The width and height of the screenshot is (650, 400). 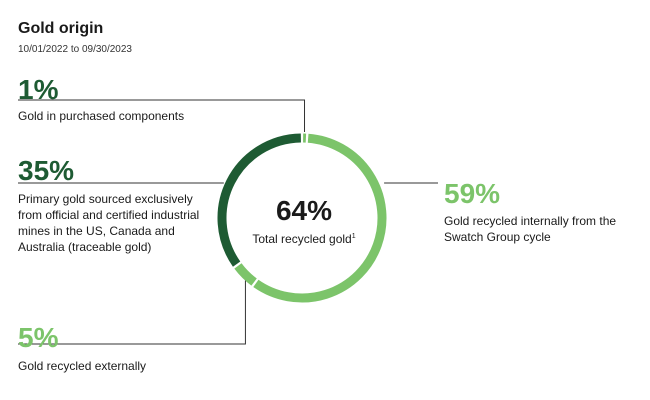 I want to click on center-label: Total recycled gold1, so click(x=304, y=239).